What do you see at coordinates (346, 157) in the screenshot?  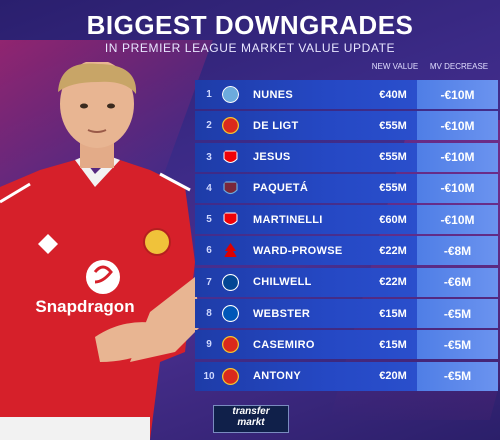 I see `table-row: 3 JESUS €55M -€10M` at bounding box center [346, 157].